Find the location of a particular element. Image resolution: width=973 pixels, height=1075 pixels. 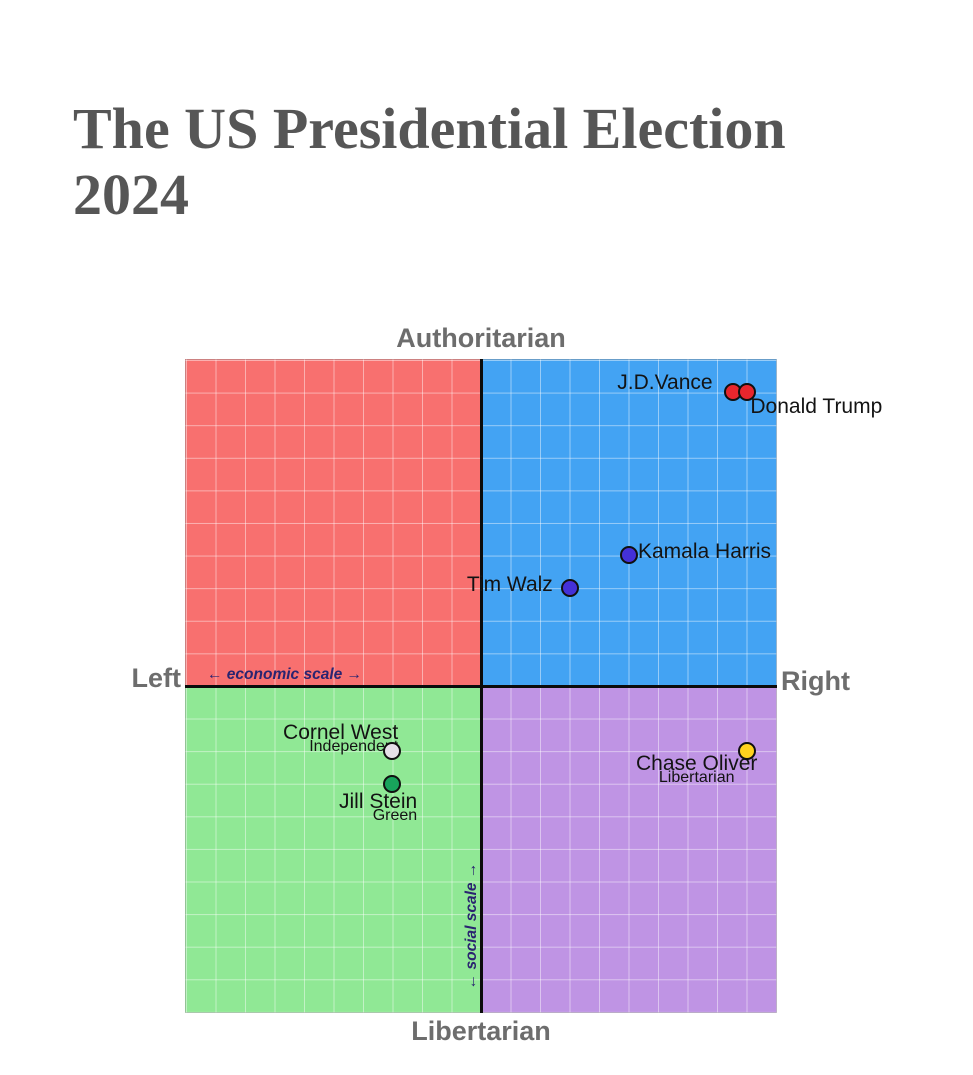

economic-axis-line is located at coordinates (481, 686).